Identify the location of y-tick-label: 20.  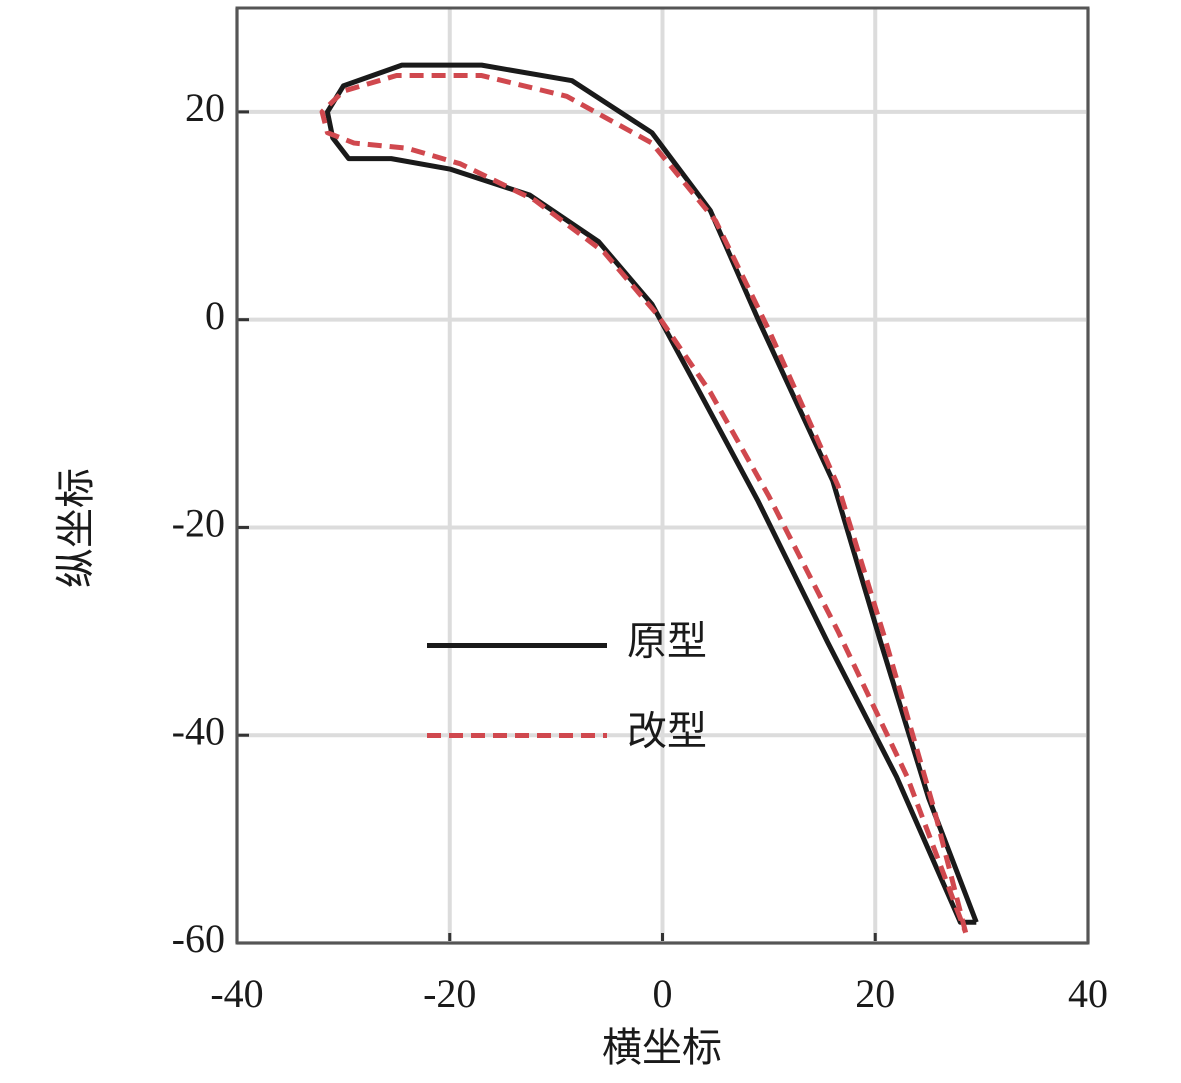
(205, 107).